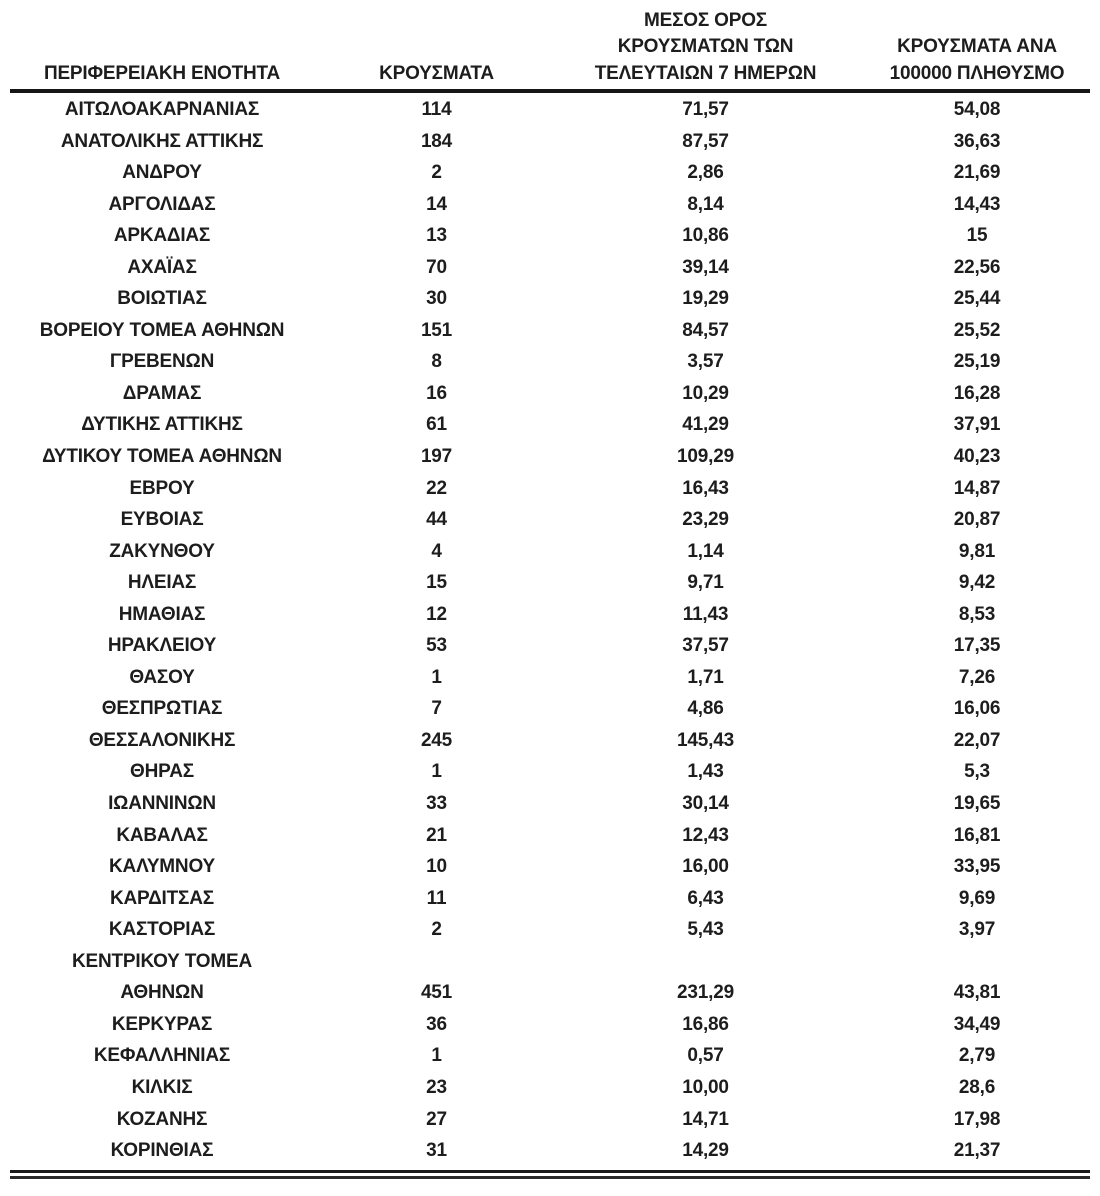 The height and width of the screenshot is (1196, 1100). Describe the element at coordinates (550, 836) in the screenshot. I see `table-row: ΚΑΒΑΛΑΣ 21 12,43 16,81` at that location.